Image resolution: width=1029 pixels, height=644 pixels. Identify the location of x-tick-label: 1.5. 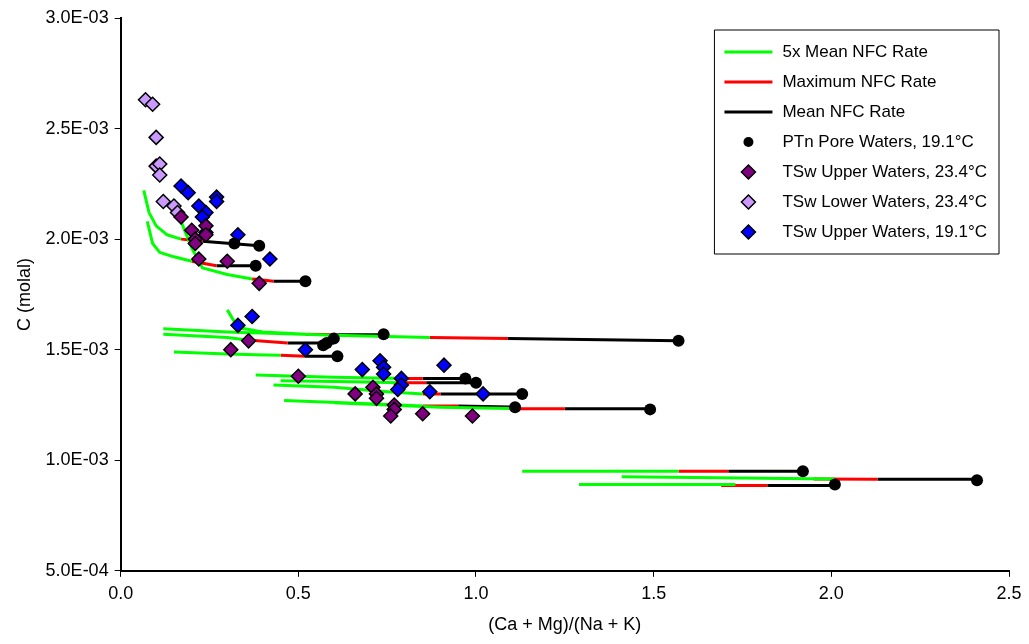
(654, 592).